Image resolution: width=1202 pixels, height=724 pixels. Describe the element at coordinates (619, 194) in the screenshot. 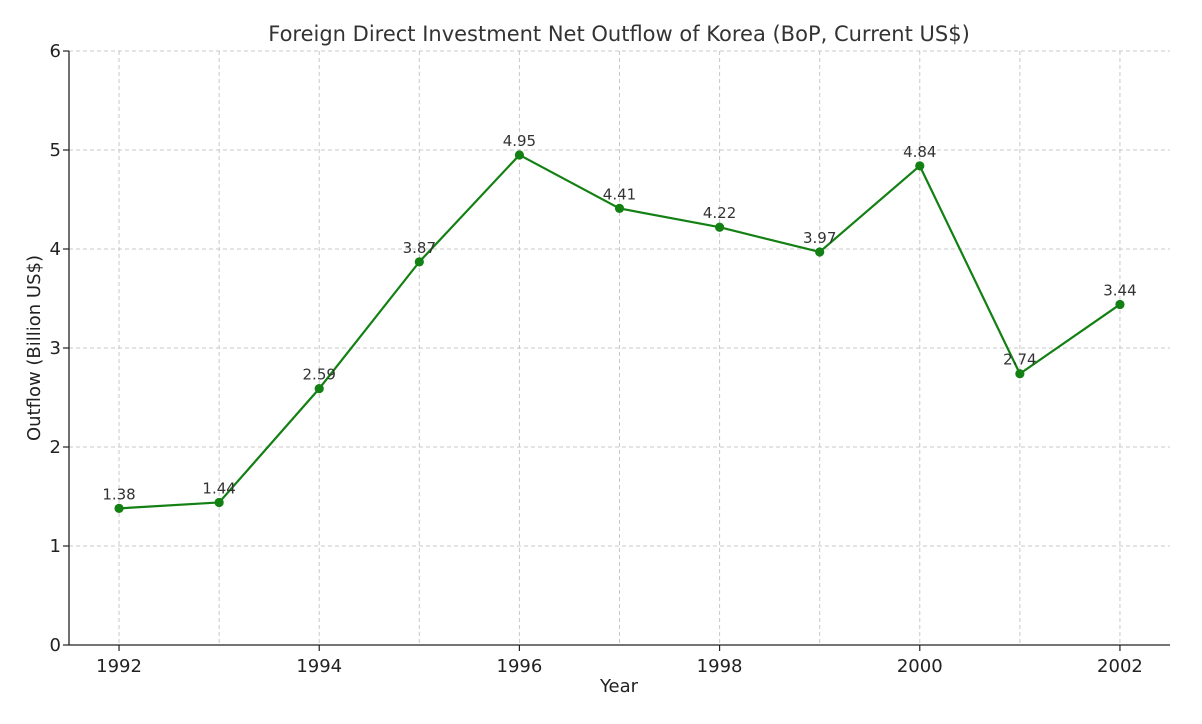

I see `data-label: 4.41` at that location.